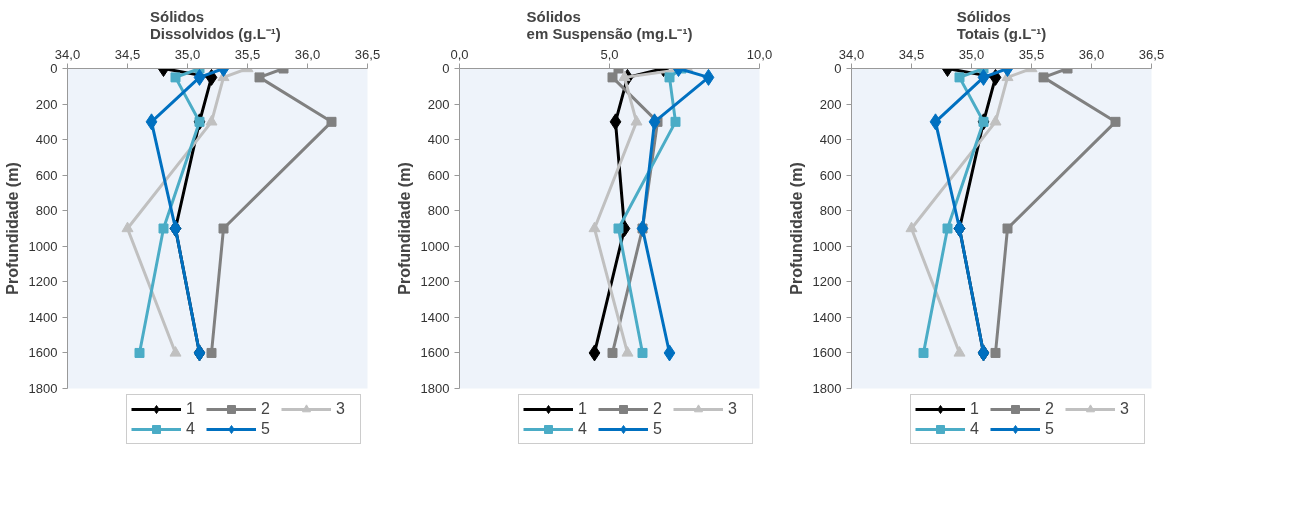 This screenshot has width=1290, height=516. Describe the element at coordinates (759, 54) in the screenshot. I see `x-tick-label: 10,0` at that location.